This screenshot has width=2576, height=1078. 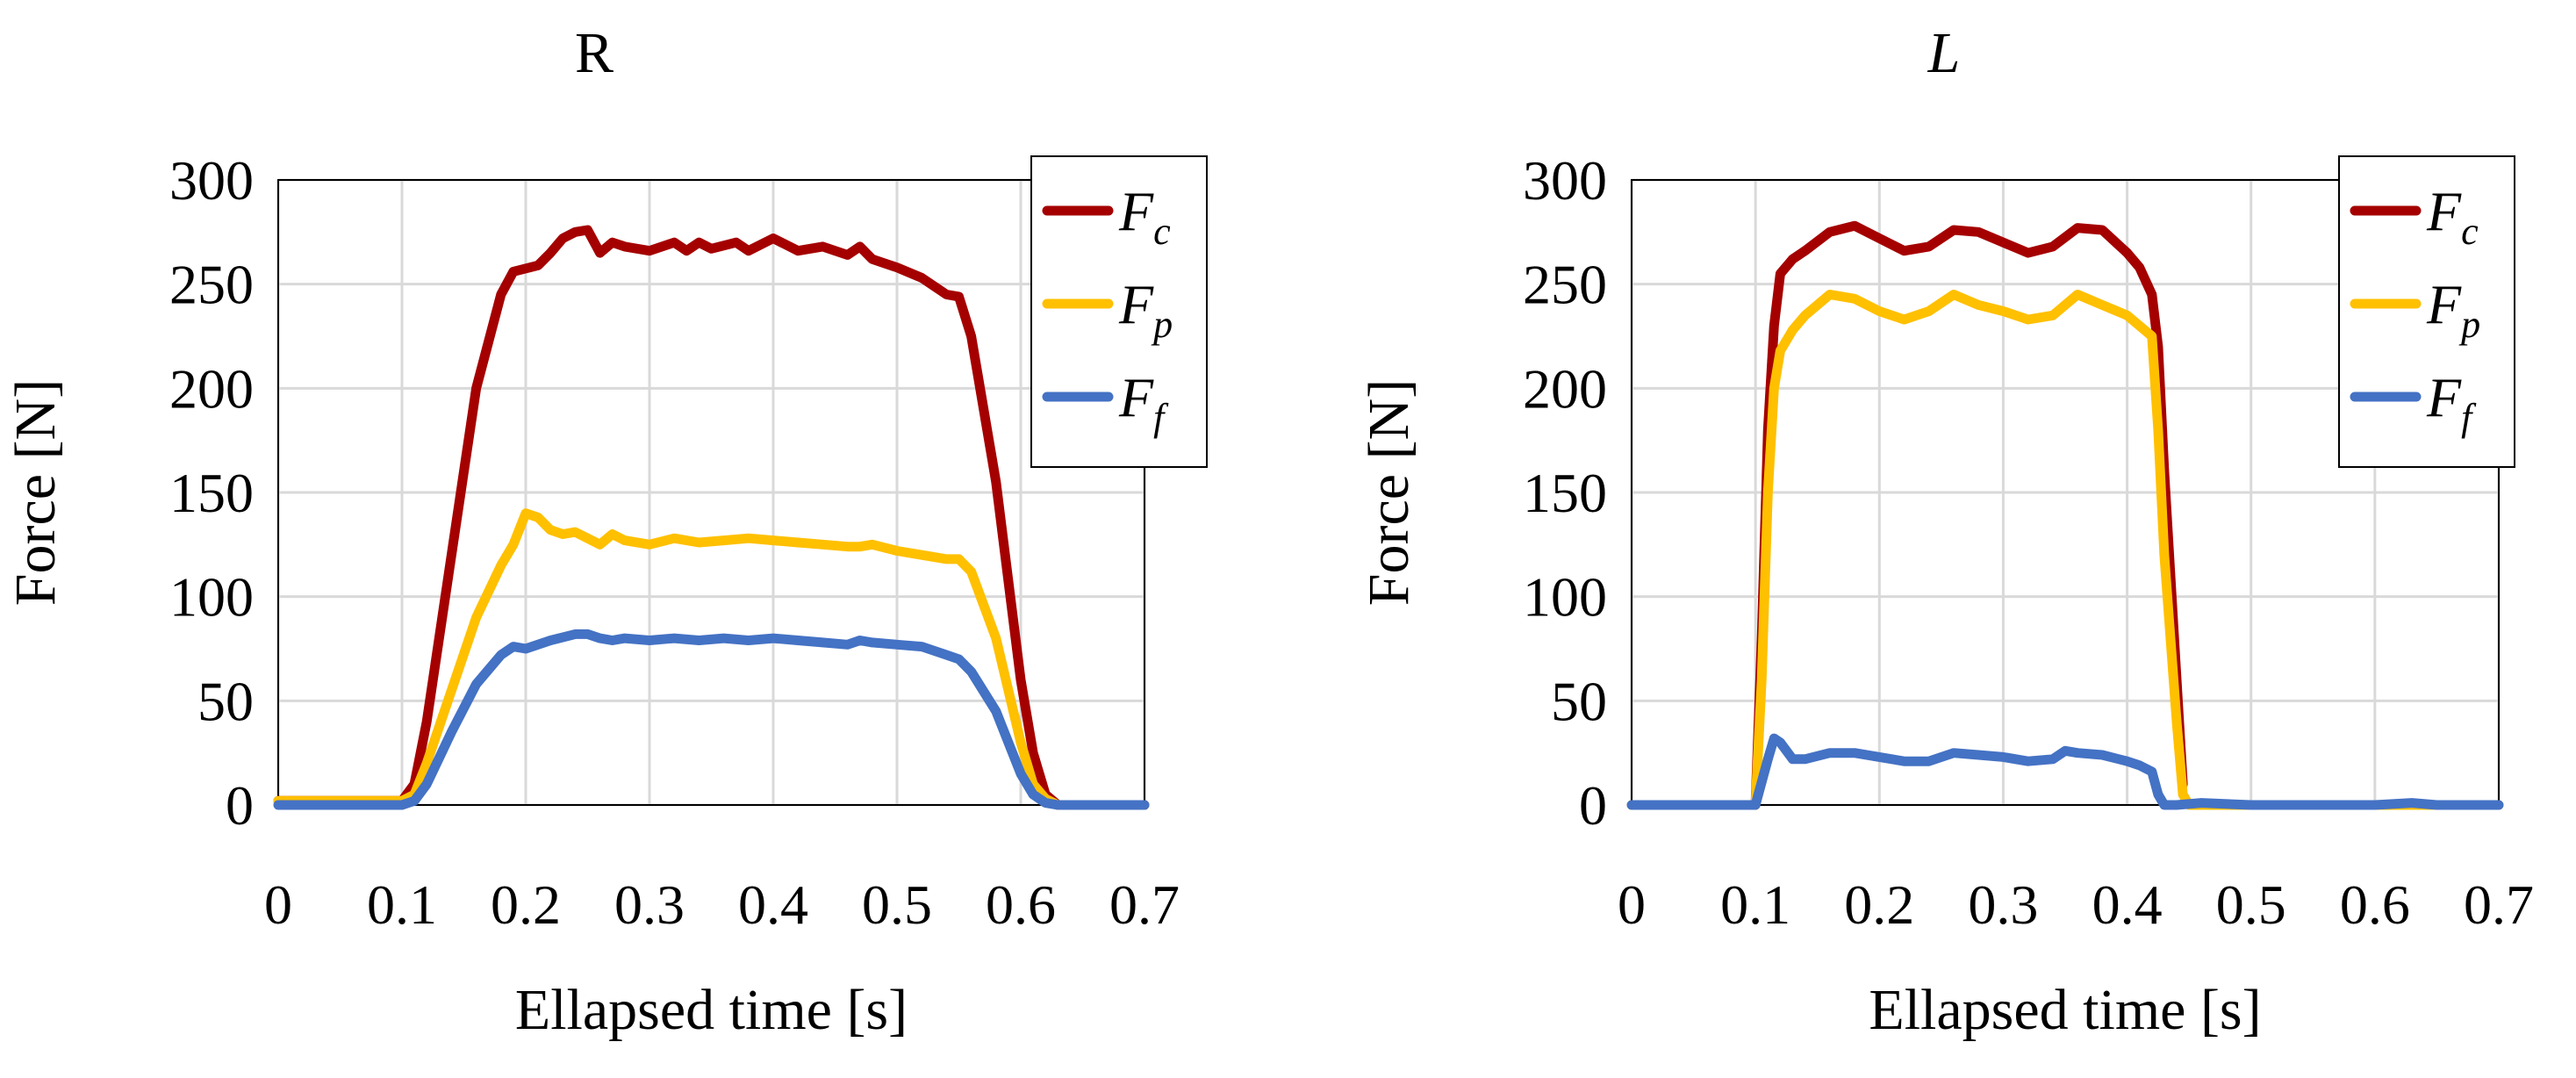 What do you see at coordinates (1944, 53) in the screenshot?
I see `chart-title: L` at bounding box center [1944, 53].